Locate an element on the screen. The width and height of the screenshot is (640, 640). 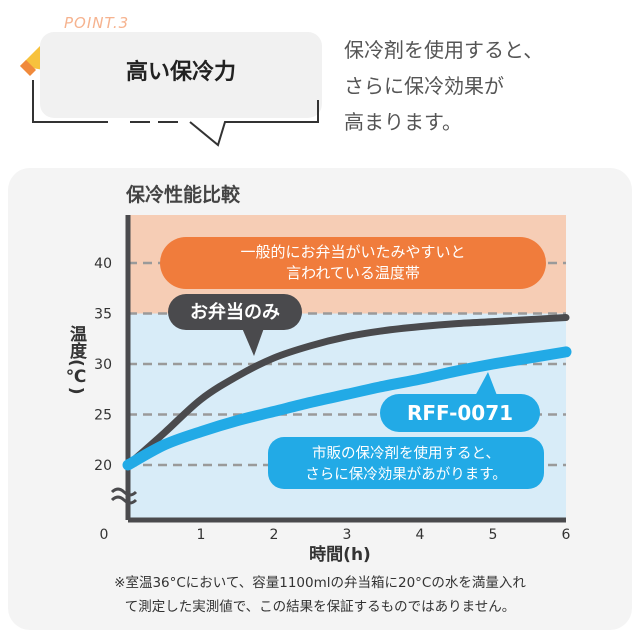
y-tick-label: 25 is located at coordinates (103, 416).